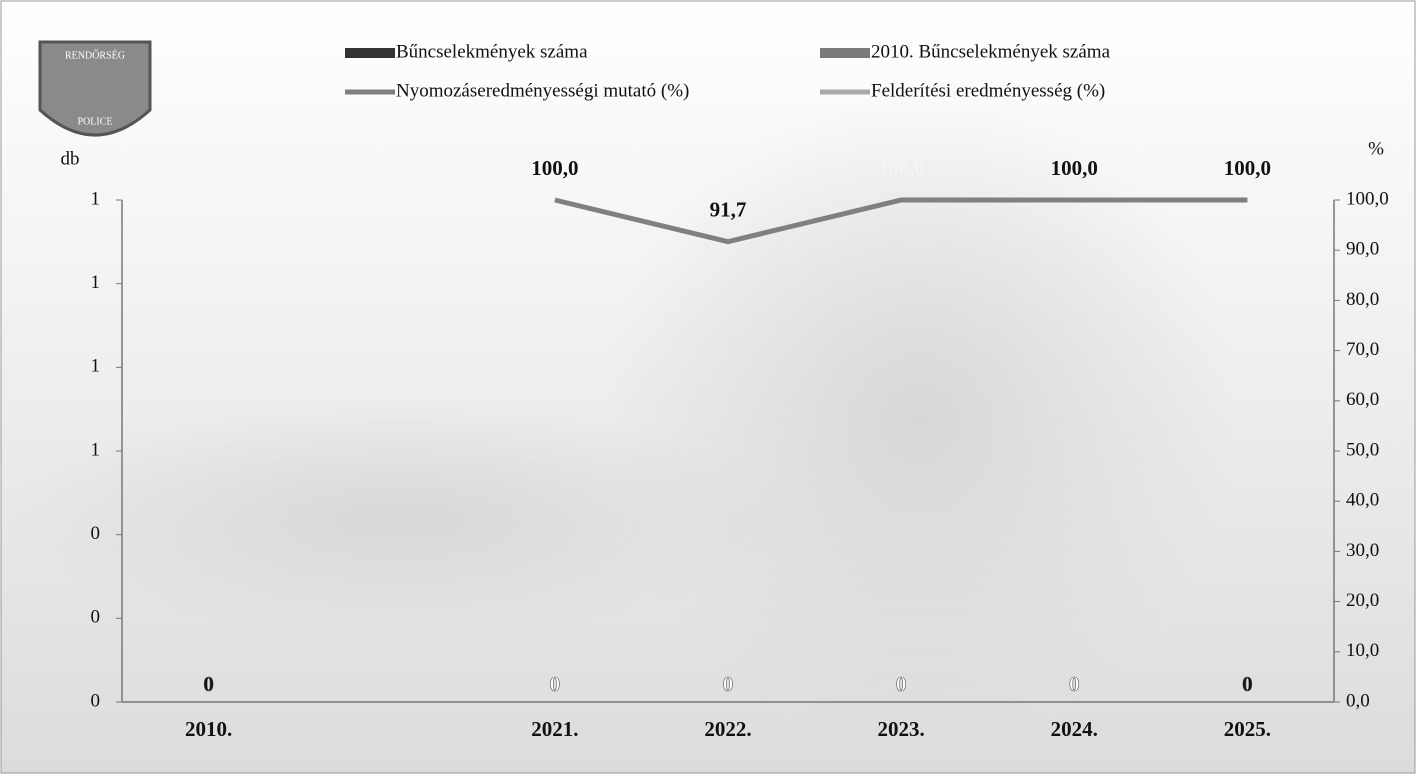  Describe the element at coordinates (1362, 500) in the screenshot. I see `y2-tick-label: 40,0` at that location.